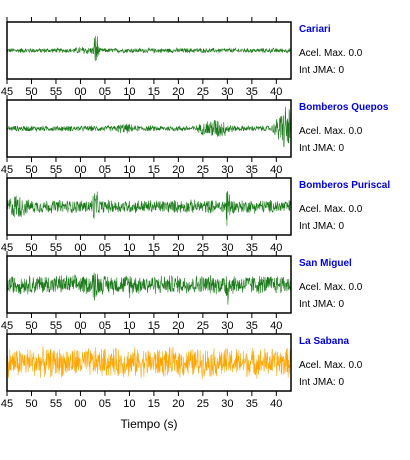 The image size is (410, 460). What do you see at coordinates (149, 424) in the screenshot?
I see `x-axis-label: Tiempo (s)` at bounding box center [149, 424].